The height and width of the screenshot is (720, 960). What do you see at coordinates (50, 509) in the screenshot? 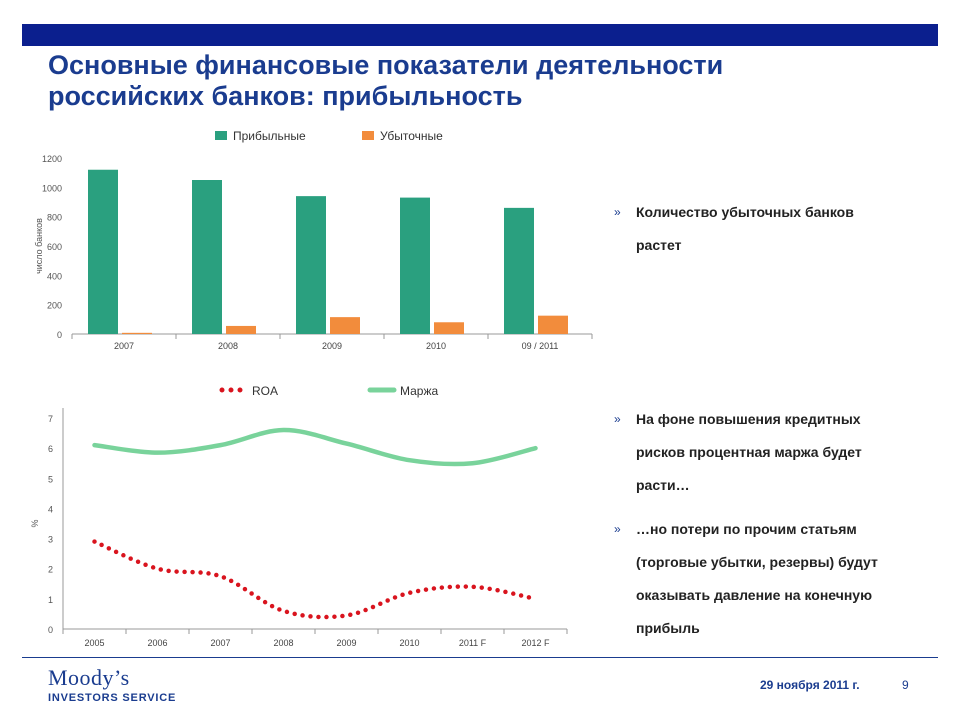
I see `y-tick-label: 4` at bounding box center [50, 509].